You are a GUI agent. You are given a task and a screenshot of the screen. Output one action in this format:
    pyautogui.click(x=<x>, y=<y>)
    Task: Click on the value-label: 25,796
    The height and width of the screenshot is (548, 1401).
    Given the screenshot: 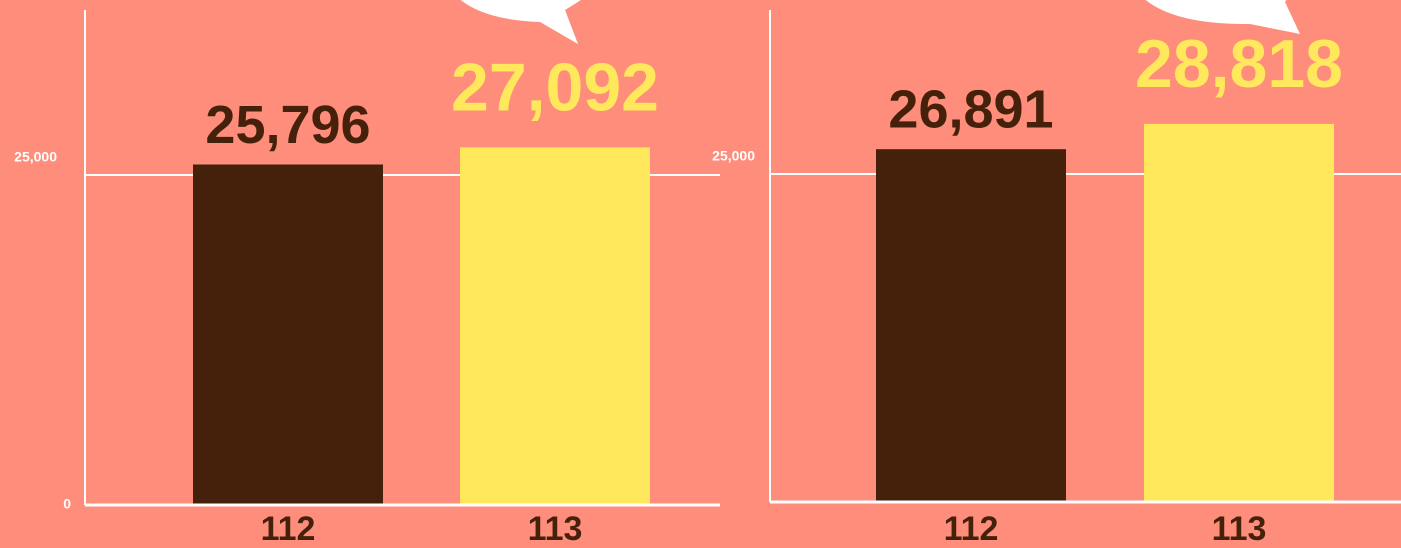 What is the action you would take?
    pyautogui.click(x=287, y=125)
    